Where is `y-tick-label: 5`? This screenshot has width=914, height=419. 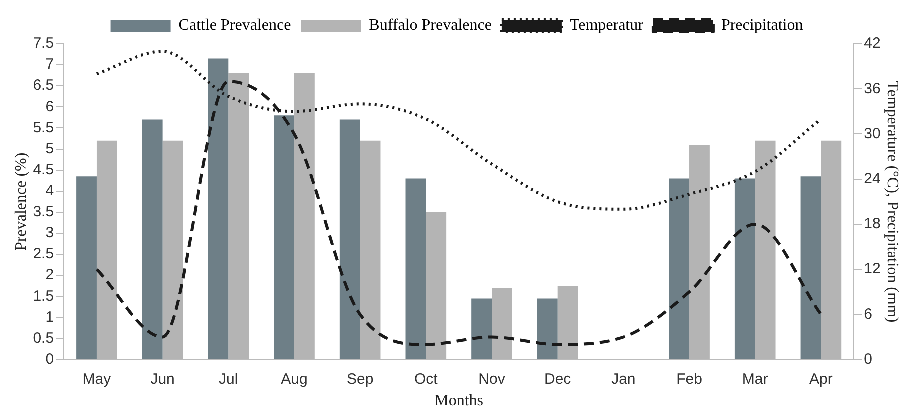 y-tick-label: 5 is located at coordinates (50, 149).